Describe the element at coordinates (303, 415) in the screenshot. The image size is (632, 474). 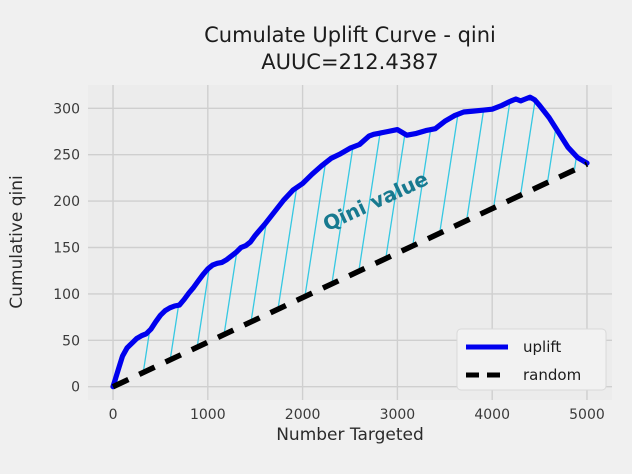
I see `x-tick-label: 2000` at that location.